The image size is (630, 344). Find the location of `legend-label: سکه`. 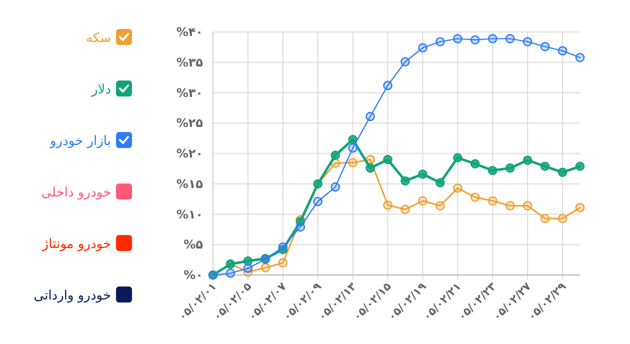

legend-label: سکه is located at coordinates (98, 38).